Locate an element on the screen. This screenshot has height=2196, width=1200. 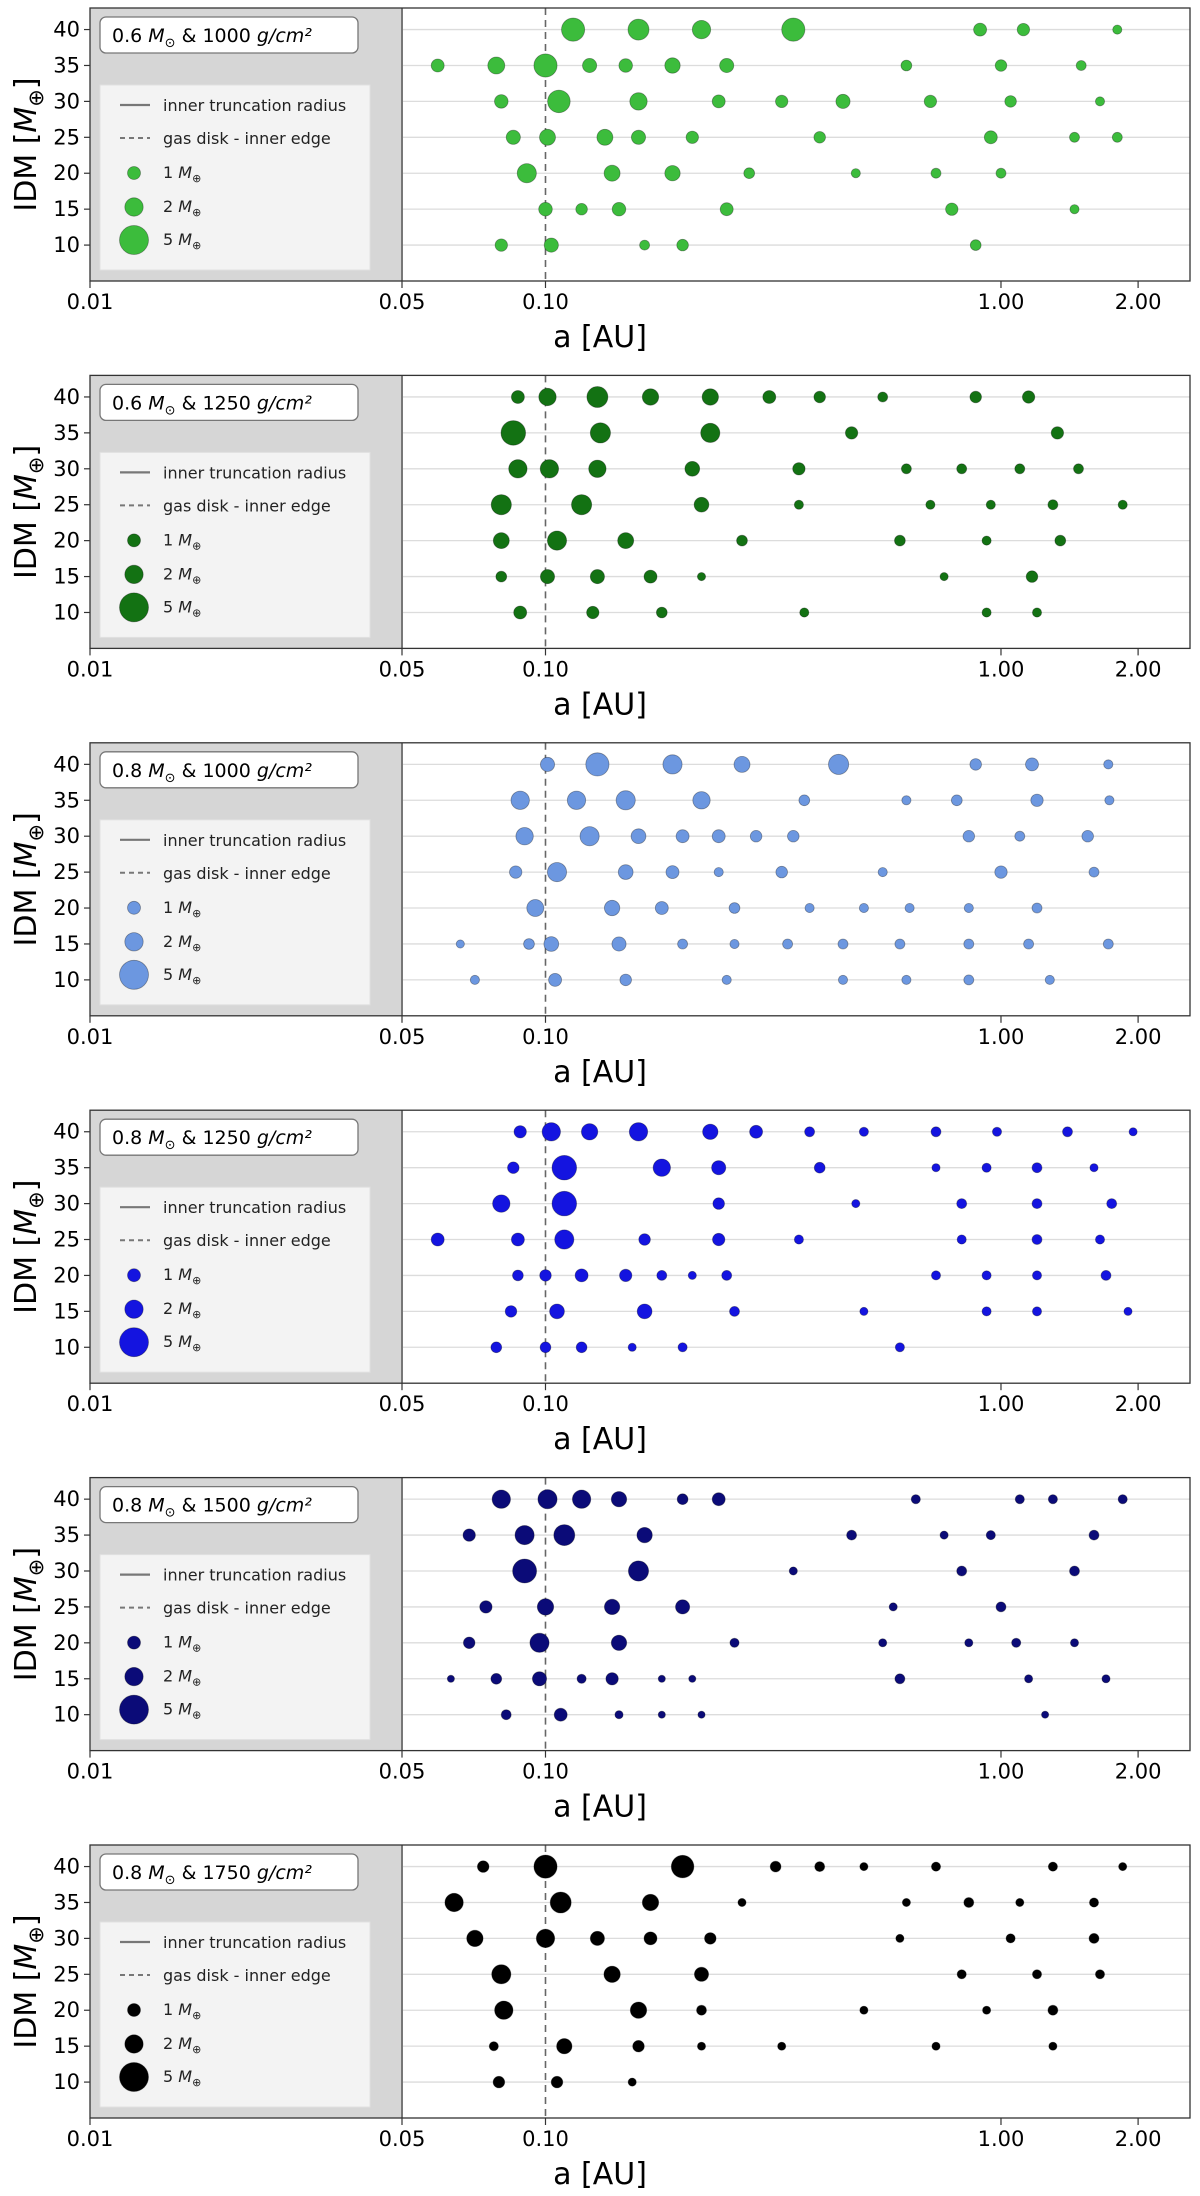
y-tick-label: 30 is located at coordinates (66, 101).